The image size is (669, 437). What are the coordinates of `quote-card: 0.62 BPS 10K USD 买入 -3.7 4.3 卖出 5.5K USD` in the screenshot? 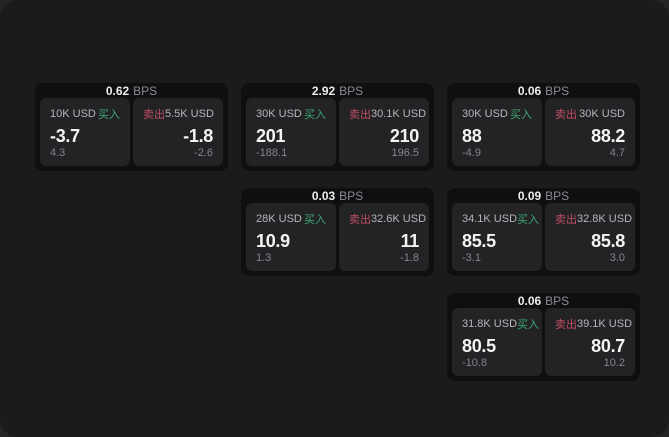 It's located at (131, 127).